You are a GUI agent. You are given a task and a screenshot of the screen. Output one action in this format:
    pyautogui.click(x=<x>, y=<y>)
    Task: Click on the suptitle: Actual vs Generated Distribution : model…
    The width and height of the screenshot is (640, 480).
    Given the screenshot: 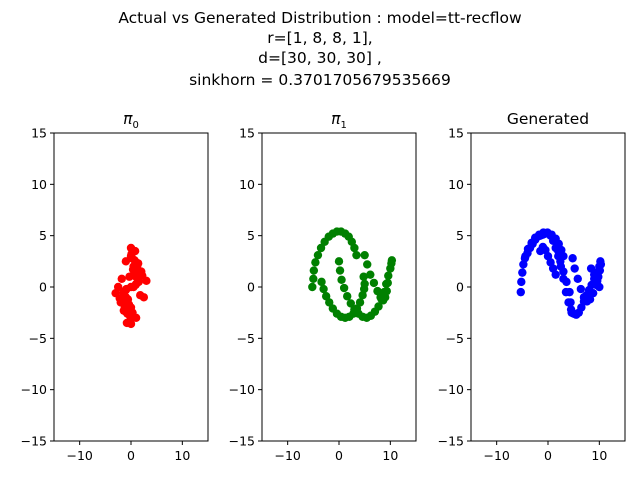 What is the action you would take?
    pyautogui.click(x=320, y=49)
    